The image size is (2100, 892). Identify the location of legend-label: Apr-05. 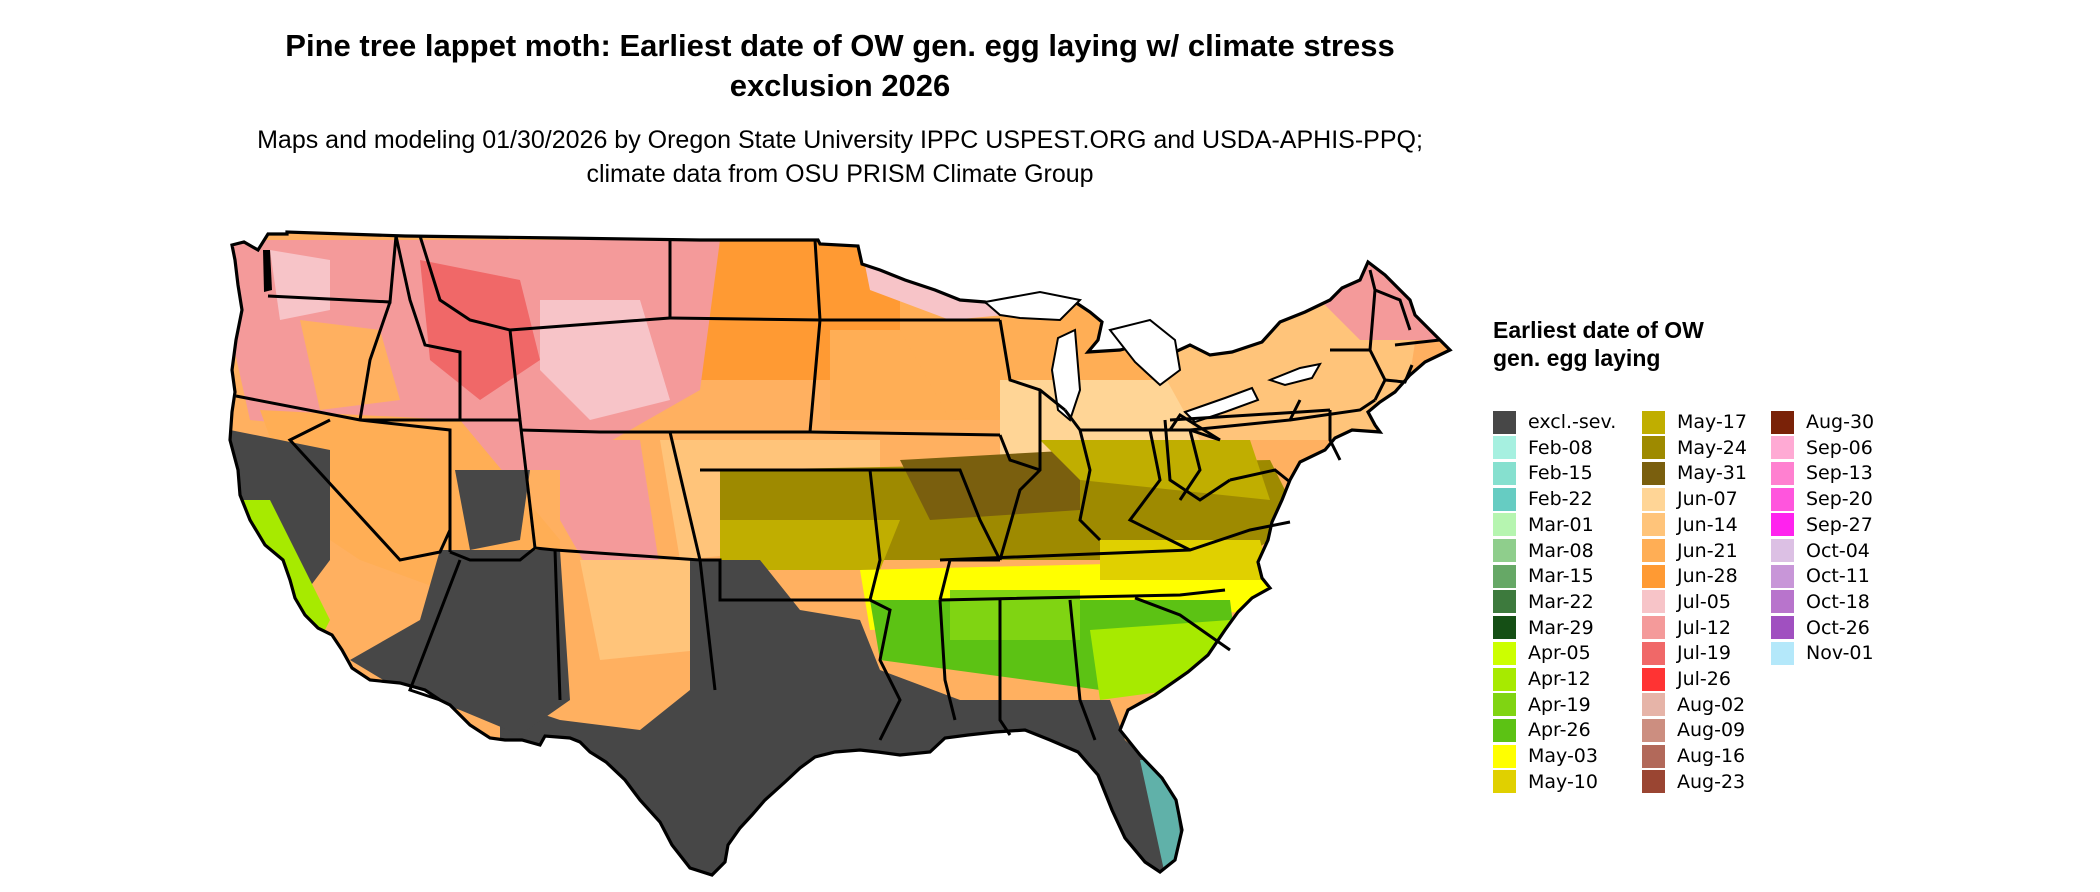
(1559, 653).